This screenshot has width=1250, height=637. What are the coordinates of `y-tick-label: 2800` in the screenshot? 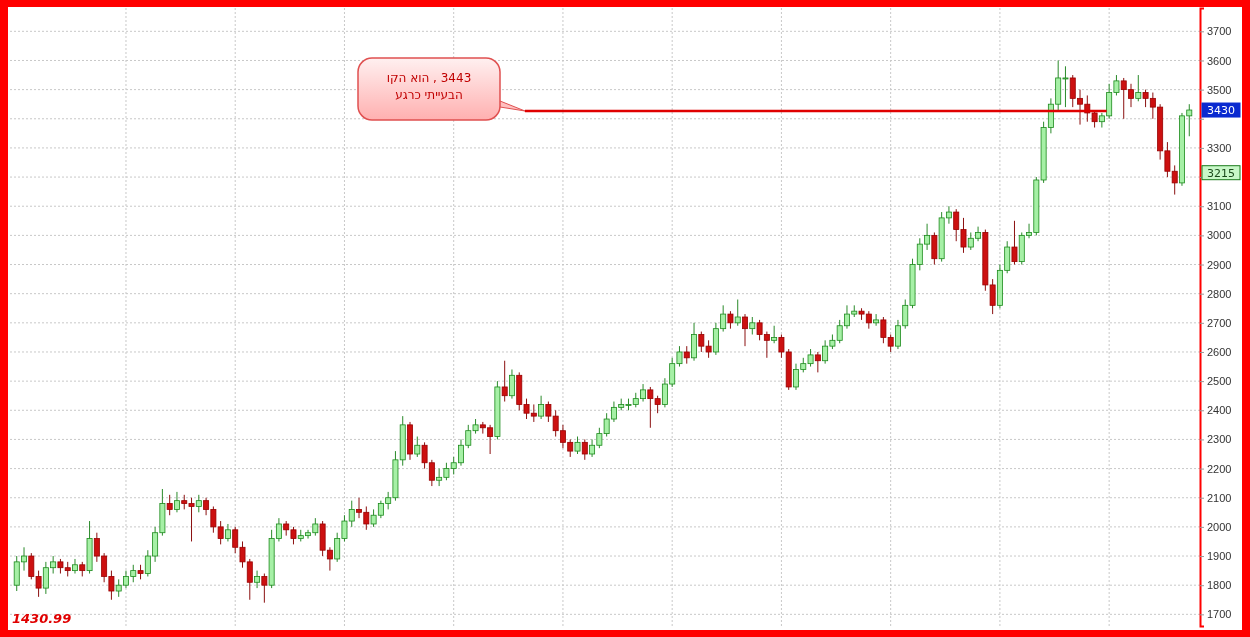 It's located at (1219, 293).